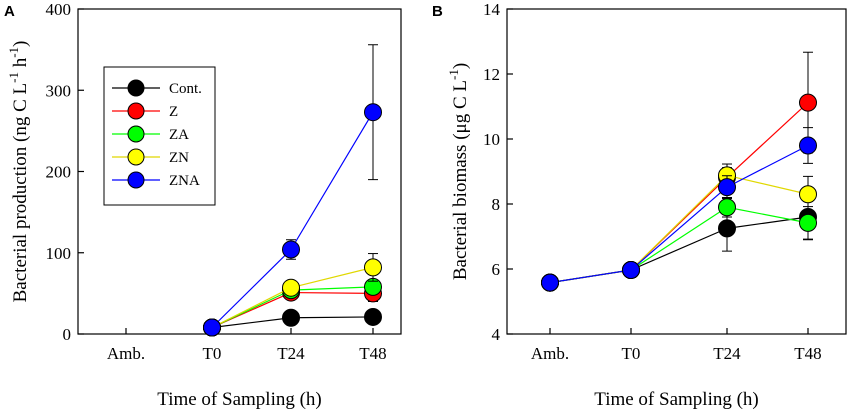  What do you see at coordinates (20, 64) in the screenshot?
I see `label-part: h` at bounding box center [20, 64].